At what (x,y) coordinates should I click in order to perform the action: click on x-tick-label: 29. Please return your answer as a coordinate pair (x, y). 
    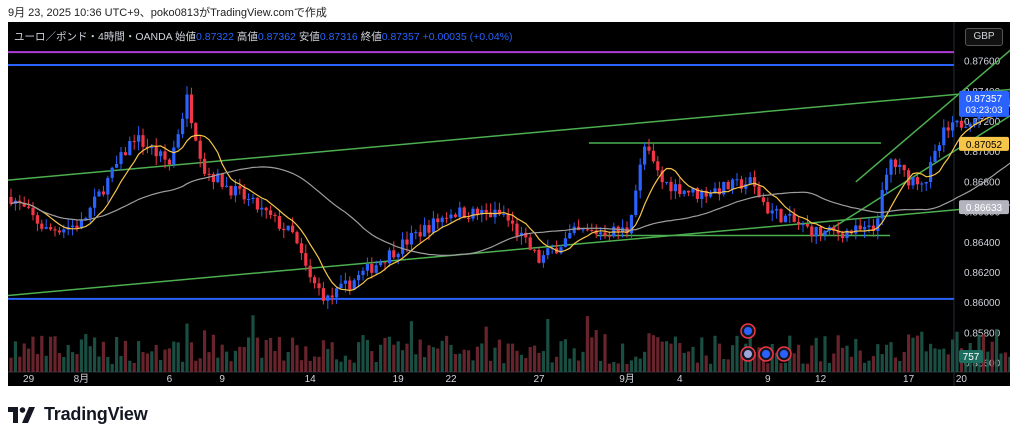
    Looking at the image, I should click on (29, 379).